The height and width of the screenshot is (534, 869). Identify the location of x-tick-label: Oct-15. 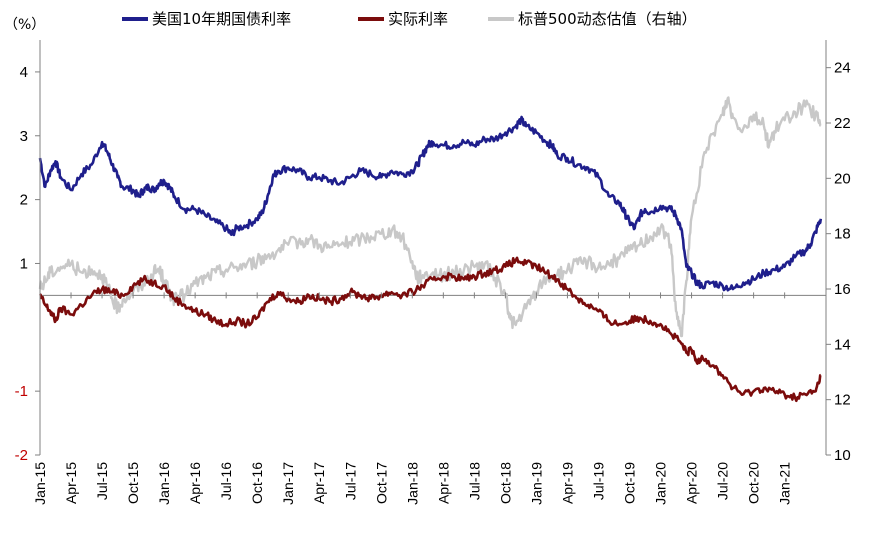
(133, 483).